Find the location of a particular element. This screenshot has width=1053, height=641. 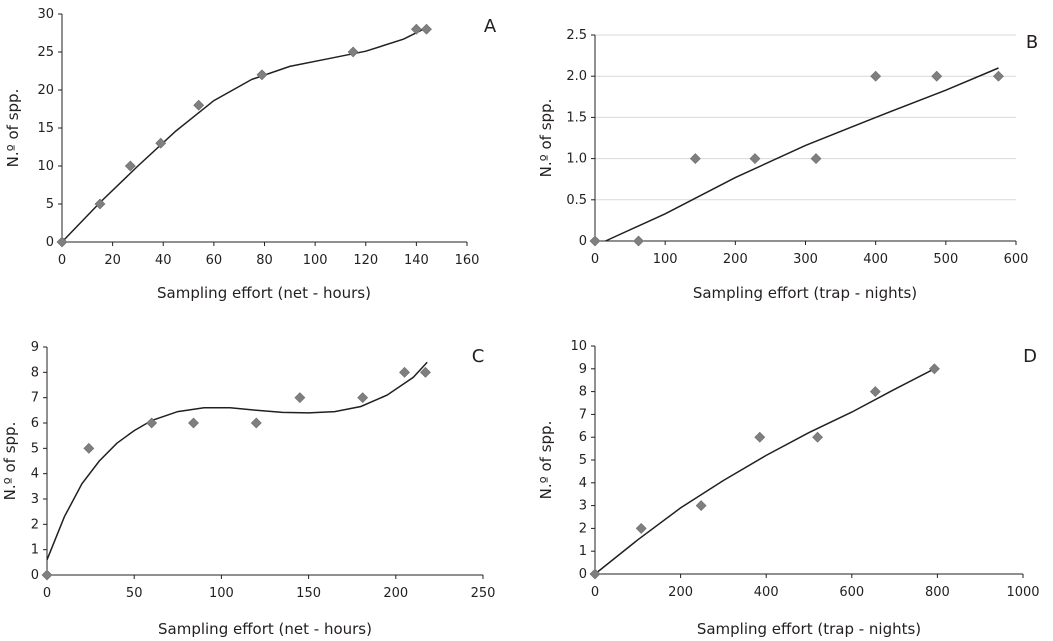

x-tick-label: 1000 is located at coordinates (1022, 592).